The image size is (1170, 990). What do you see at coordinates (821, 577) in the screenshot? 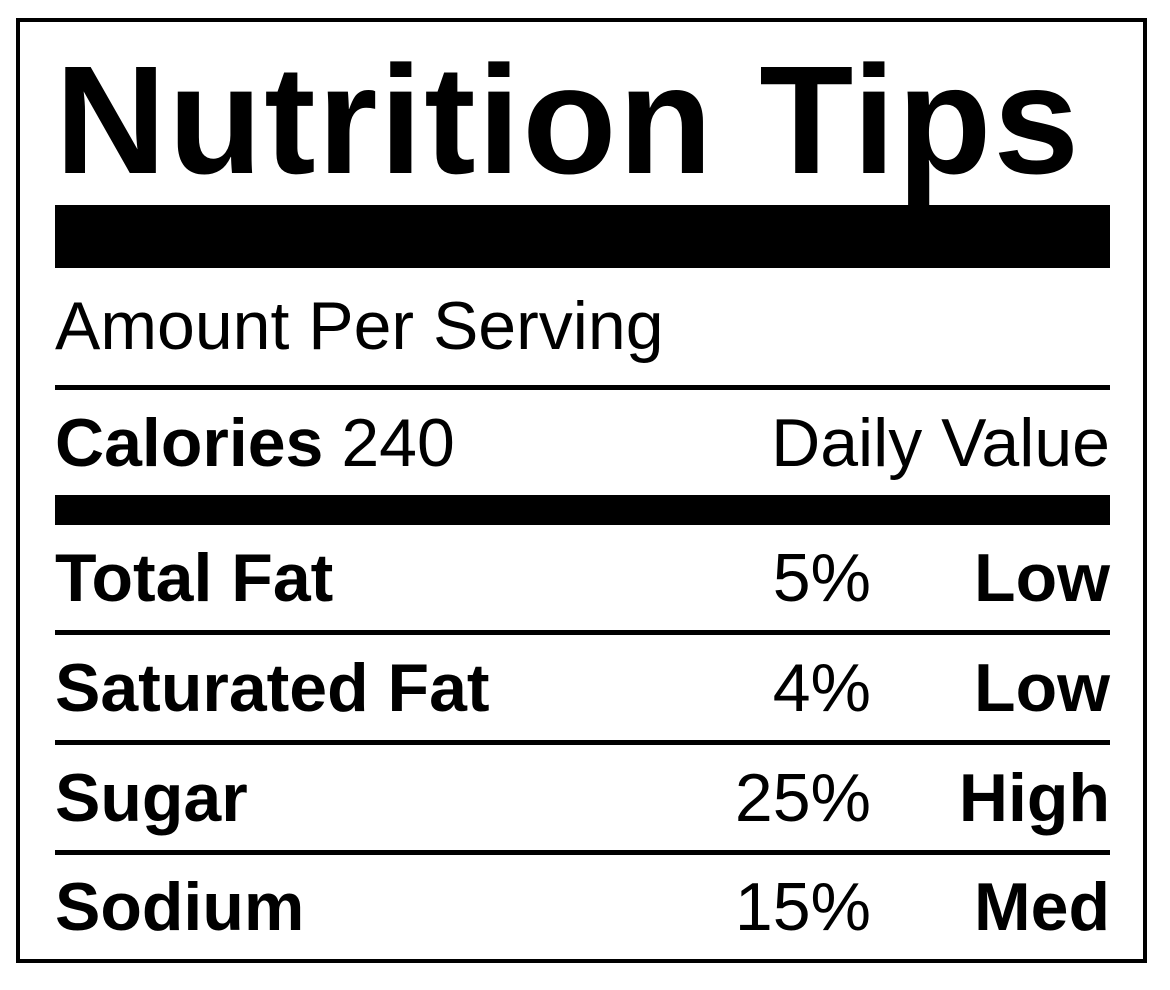
I see `nutrient-percent: 5%` at bounding box center [821, 577].